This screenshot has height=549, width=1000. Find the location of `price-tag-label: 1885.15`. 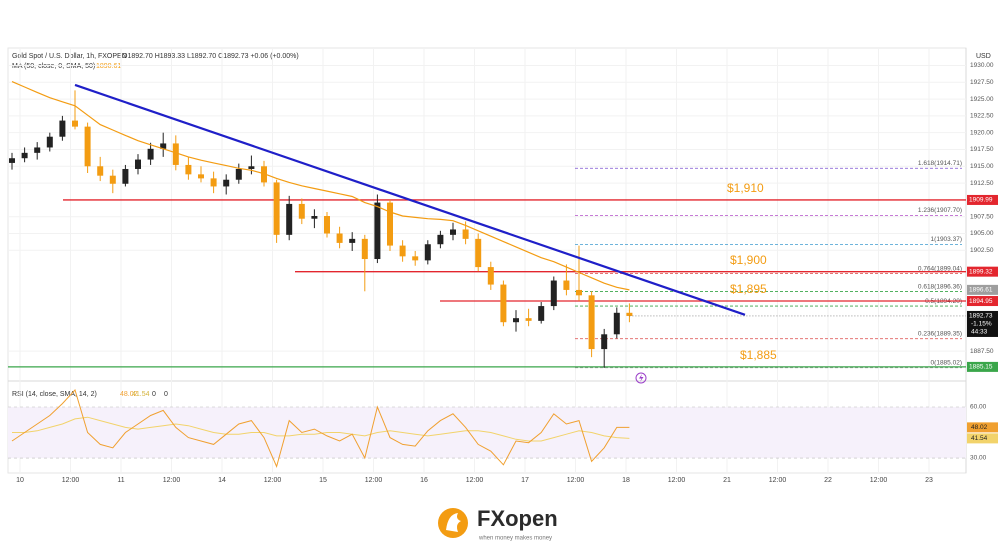

price-tag-label: 1885.15 is located at coordinates (981, 367).